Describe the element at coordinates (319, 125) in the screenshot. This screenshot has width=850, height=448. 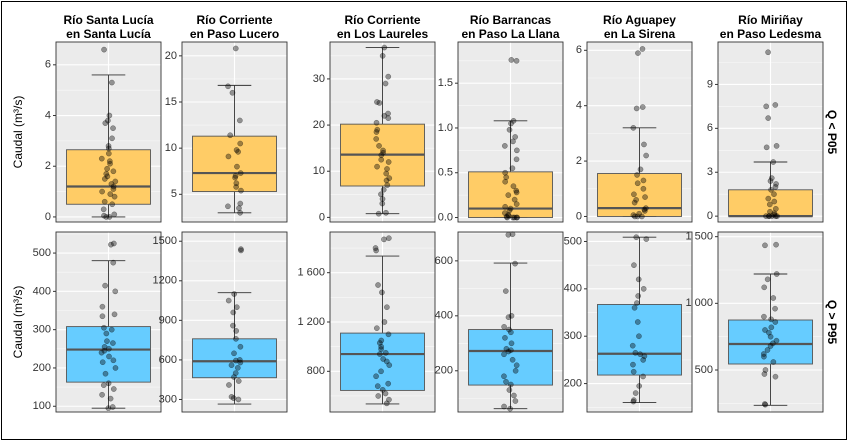
I see `y-tick-label: 20` at that location.